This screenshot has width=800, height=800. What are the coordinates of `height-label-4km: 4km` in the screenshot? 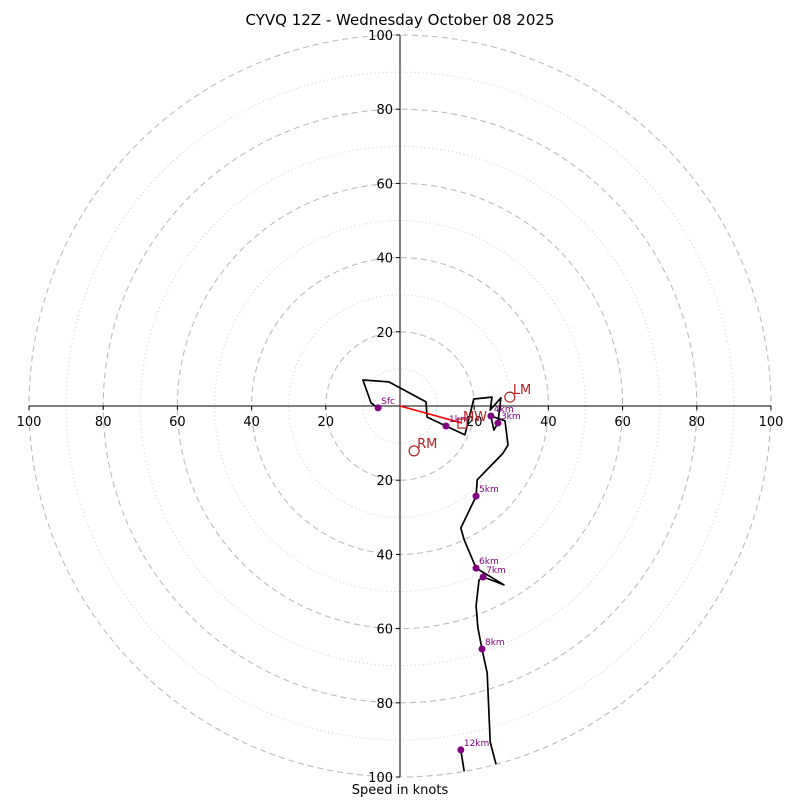 It's located at (504, 410).